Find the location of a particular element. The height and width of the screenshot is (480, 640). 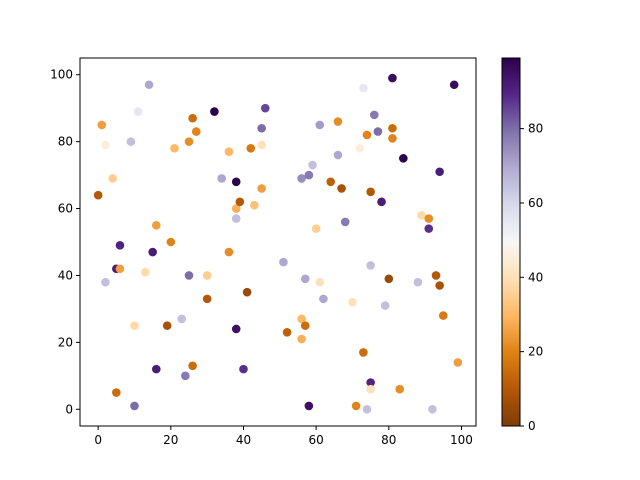

y-tick-label: 80 is located at coordinates (65, 142).